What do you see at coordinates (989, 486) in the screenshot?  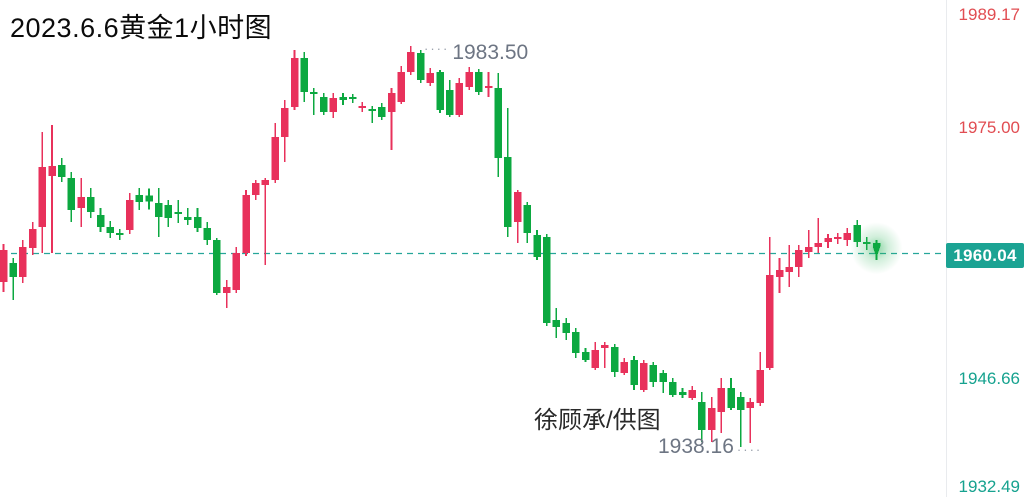 I see `y-axis-label: 1932.49` at bounding box center [989, 486].